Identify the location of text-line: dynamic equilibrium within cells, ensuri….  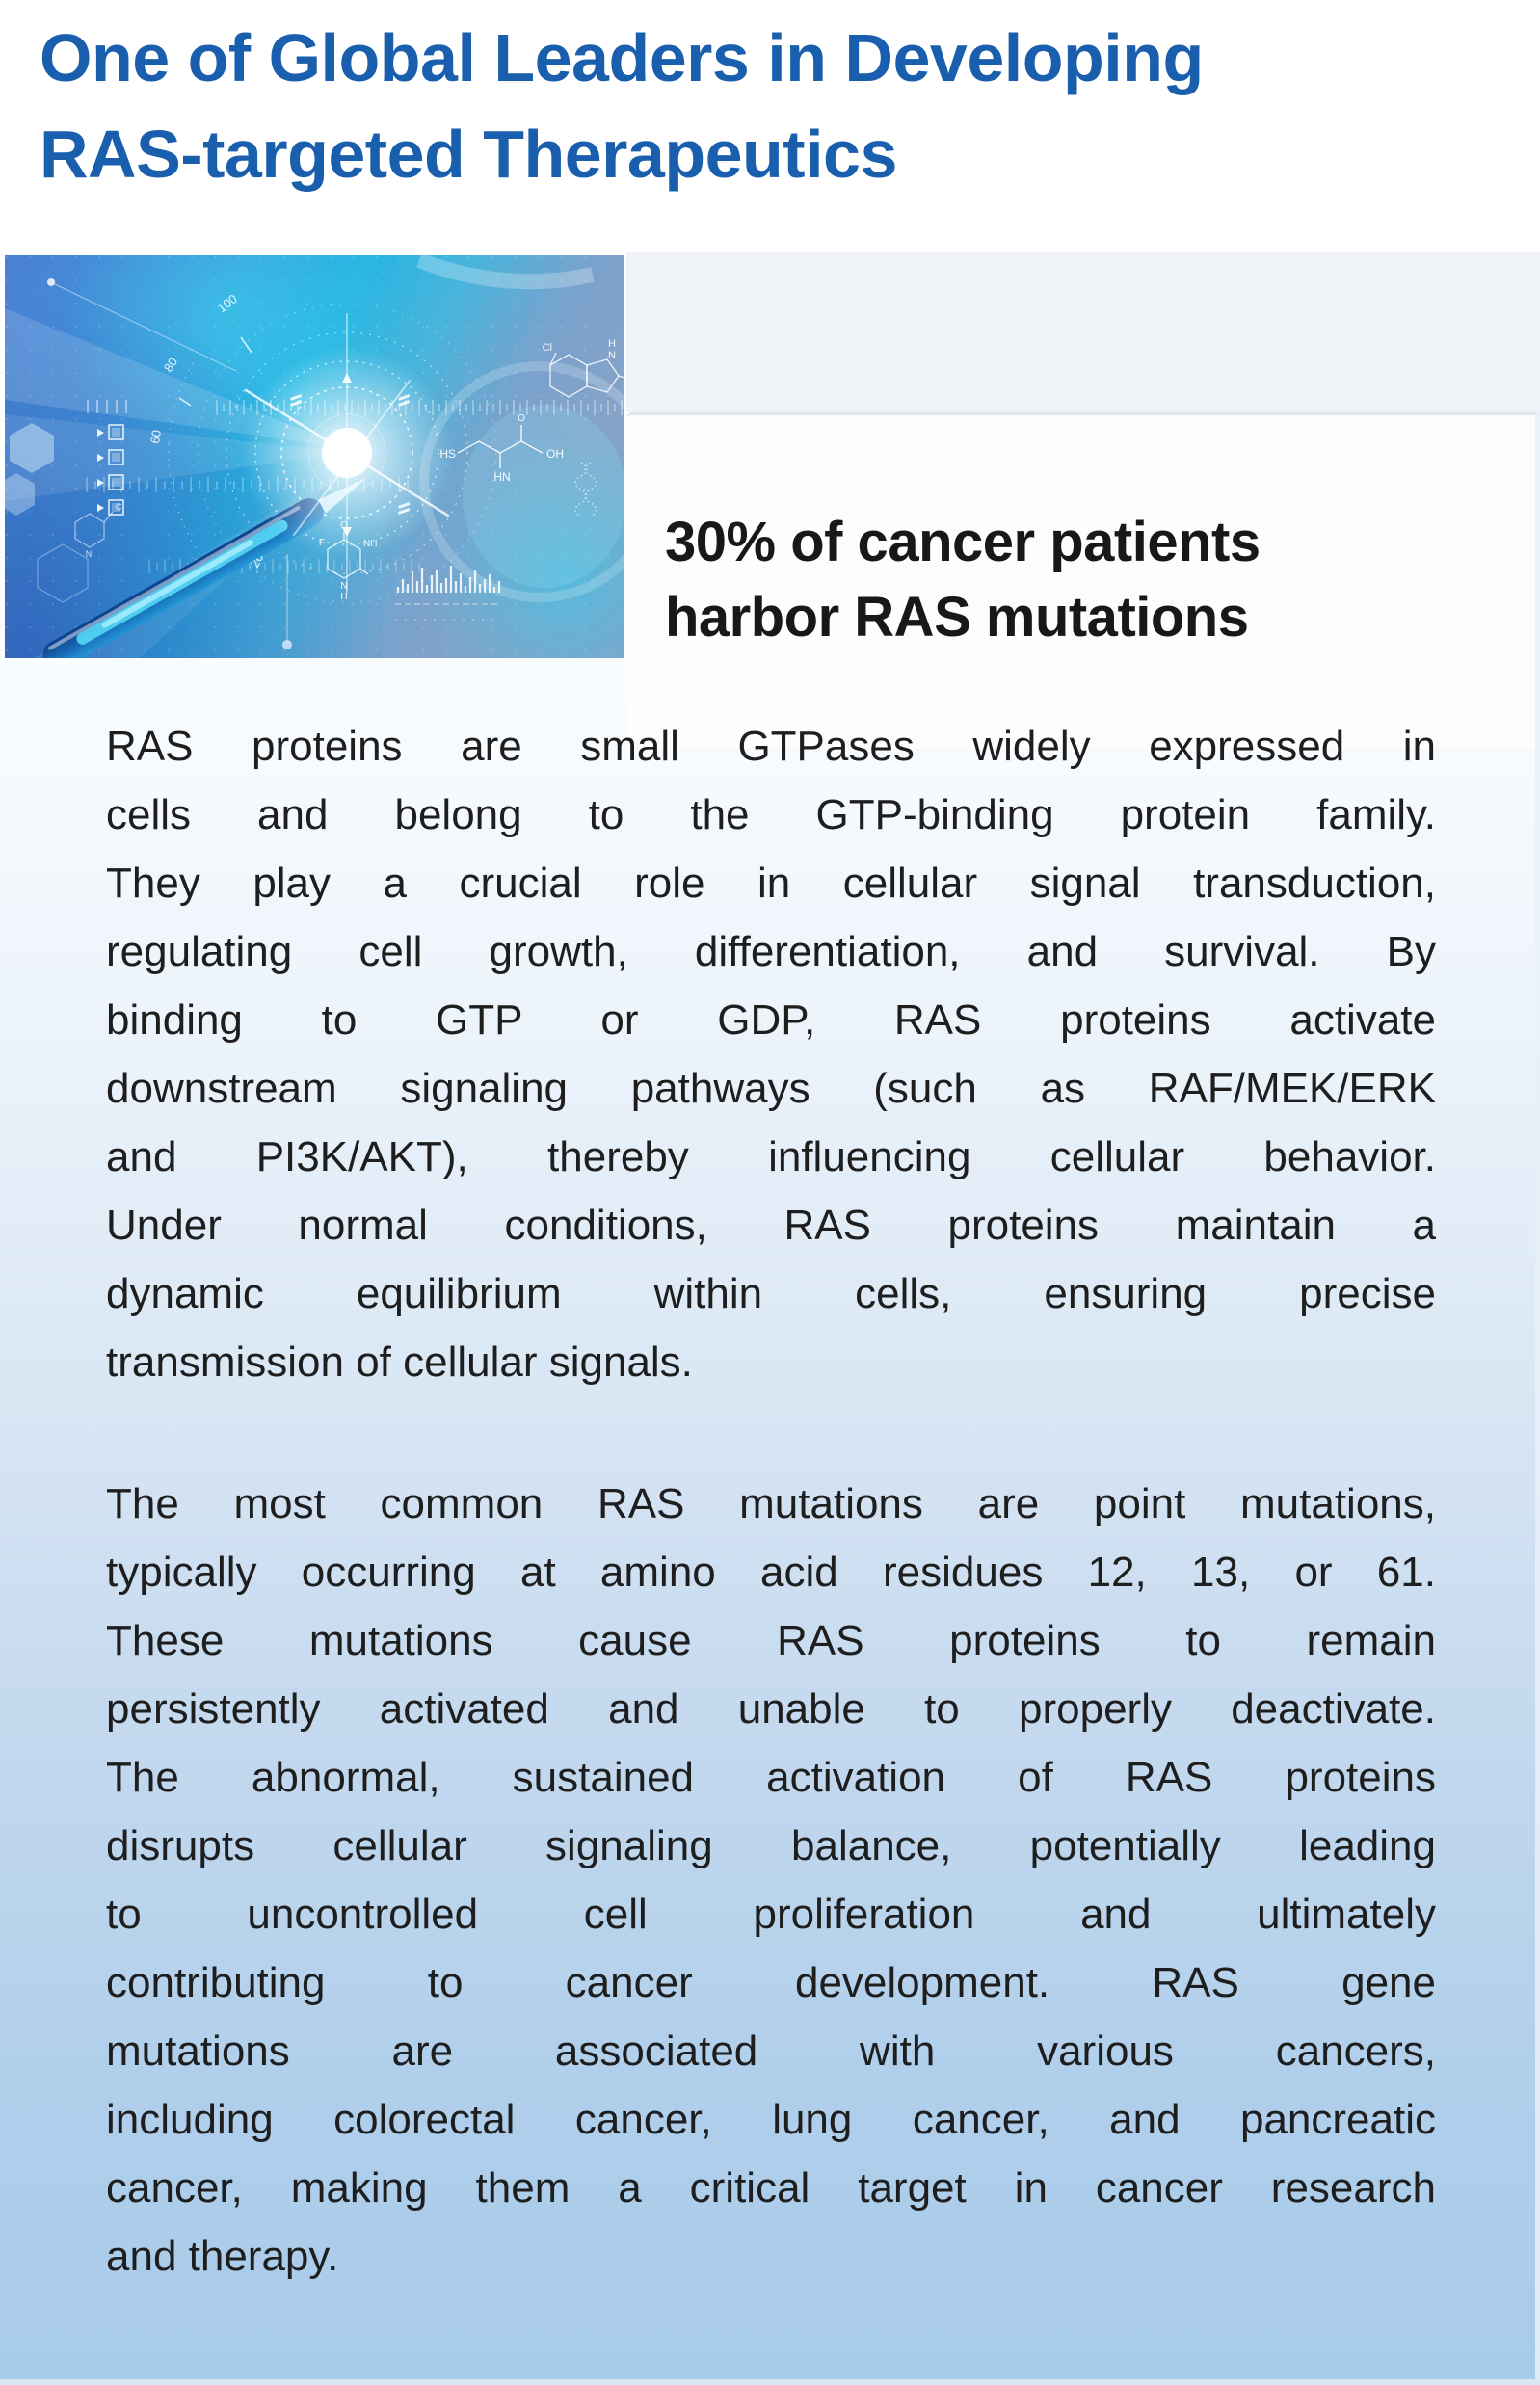
(771, 1293).